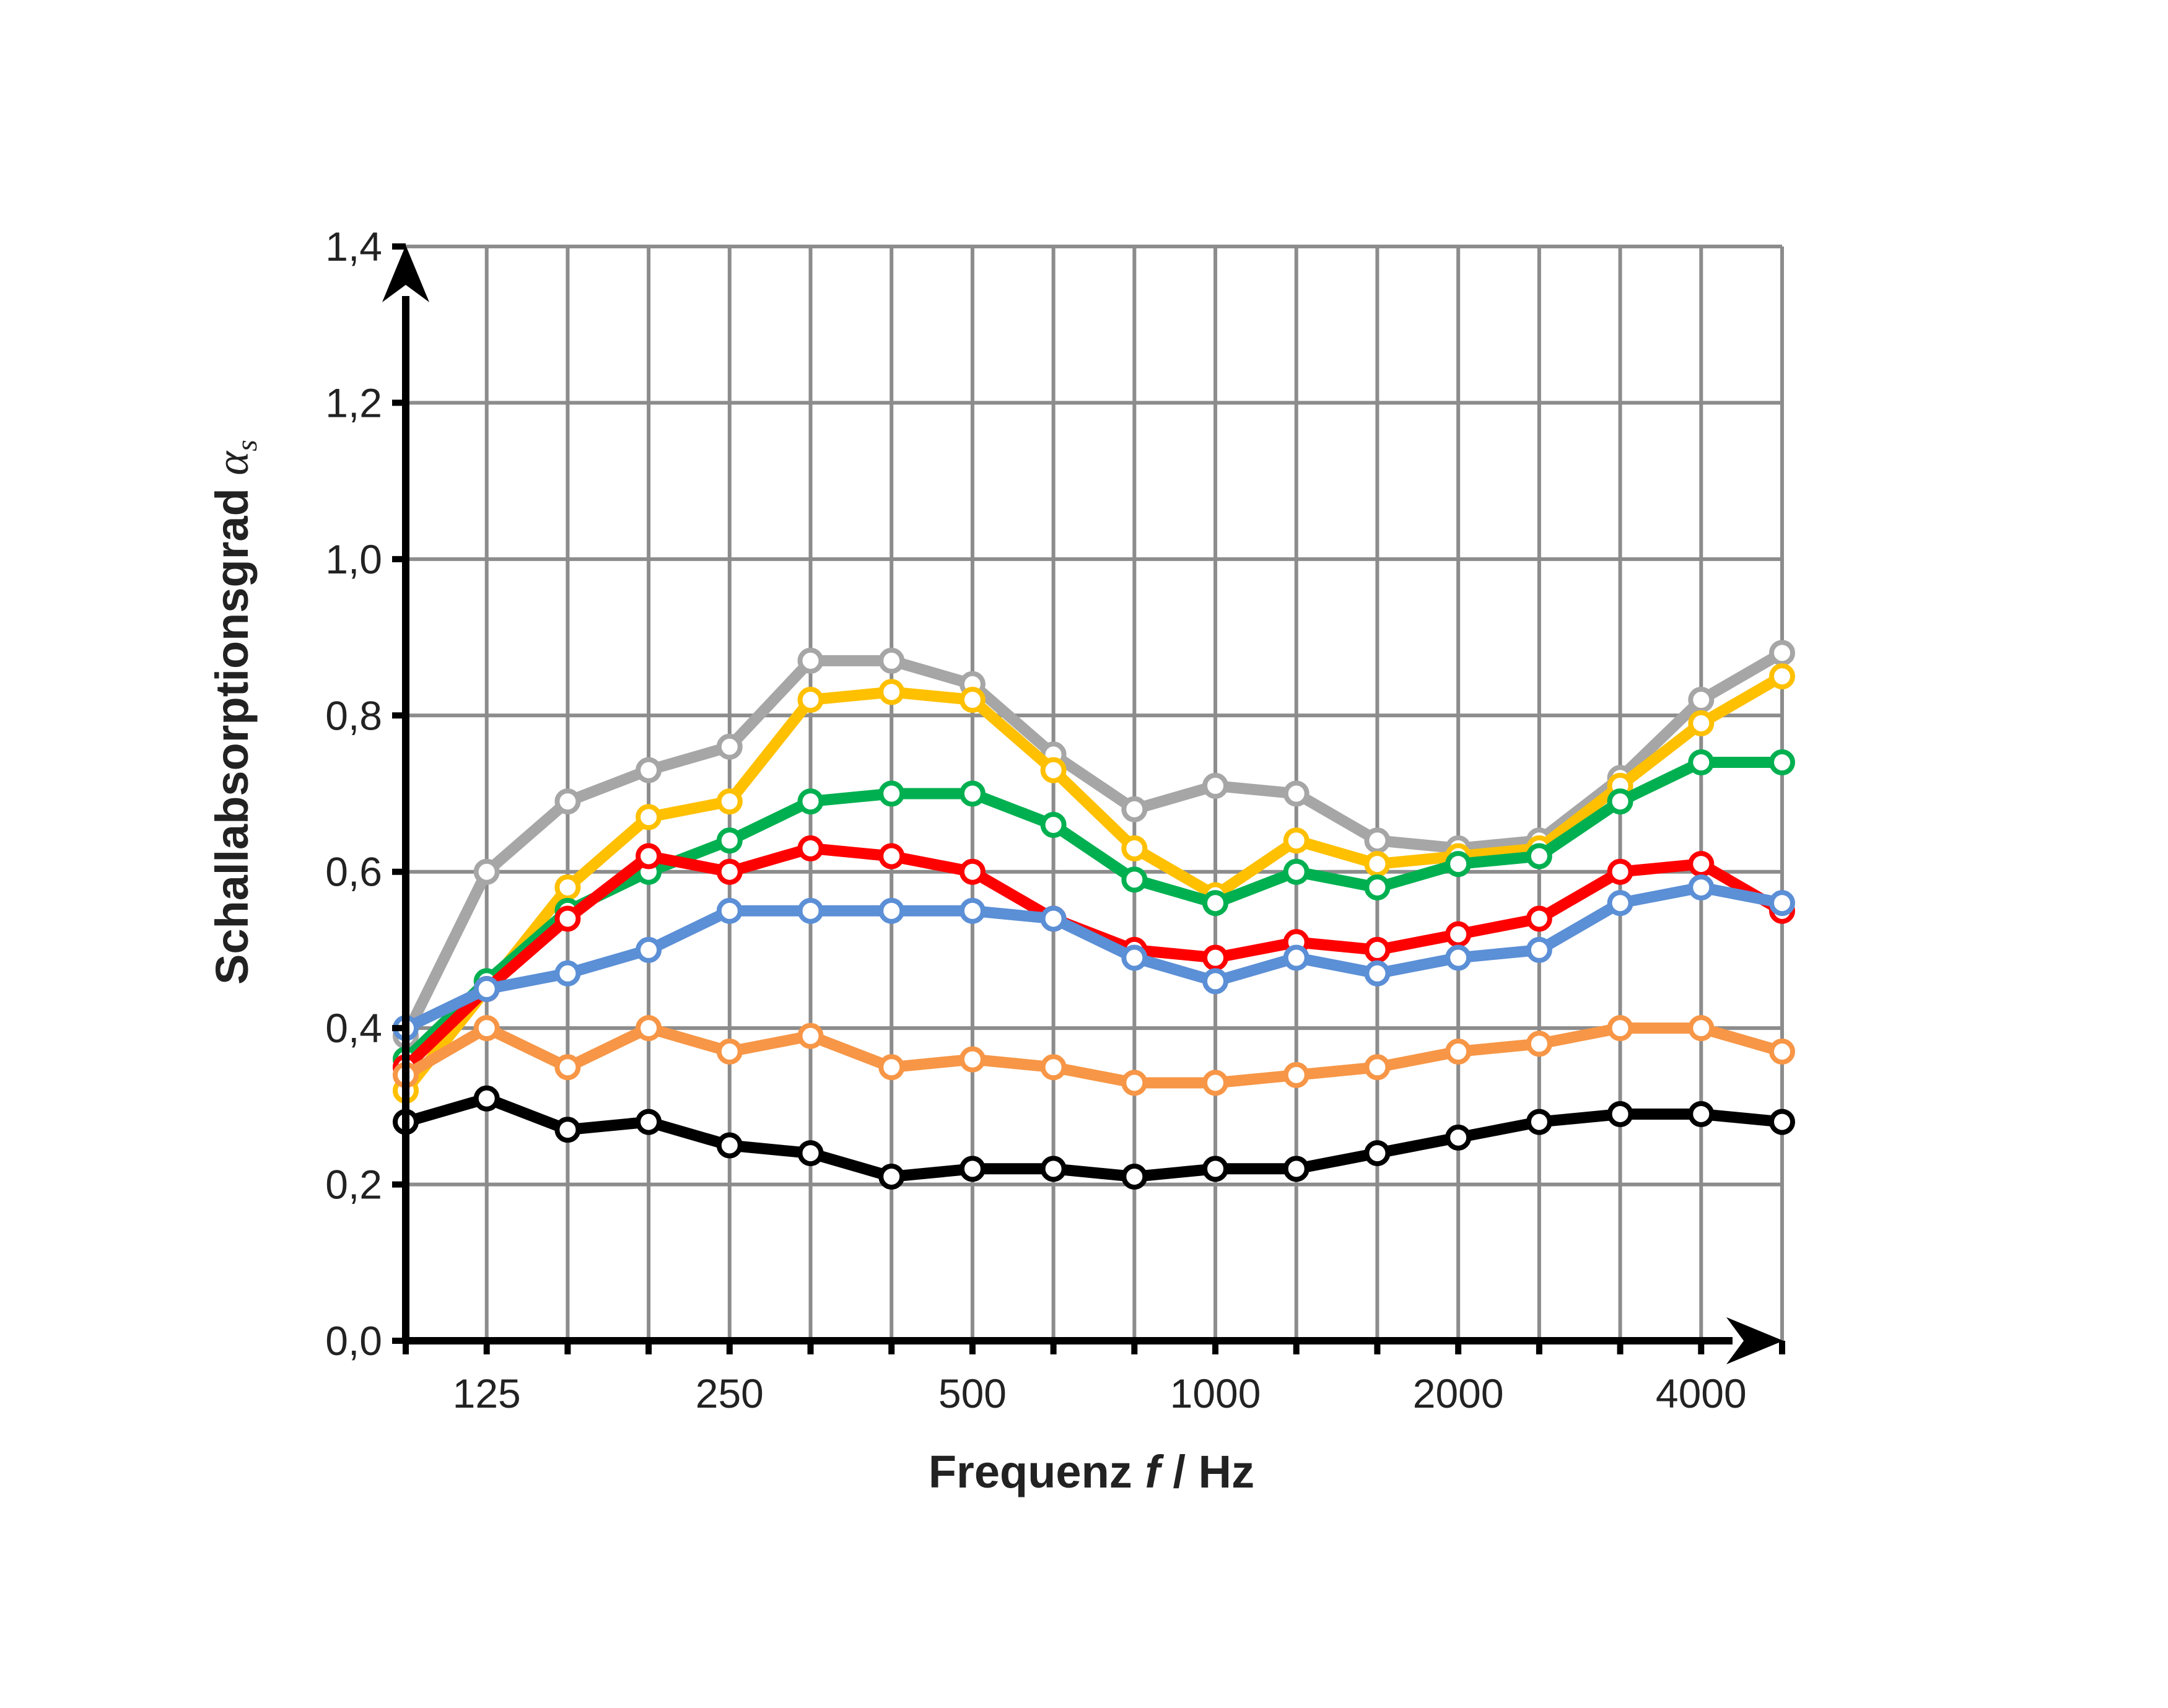 Image resolution: width=2168 pixels, height=1708 pixels. What do you see at coordinates (1091, 1471) in the screenshot?
I see `x-axis-title: Frequenz f / Hz` at bounding box center [1091, 1471].